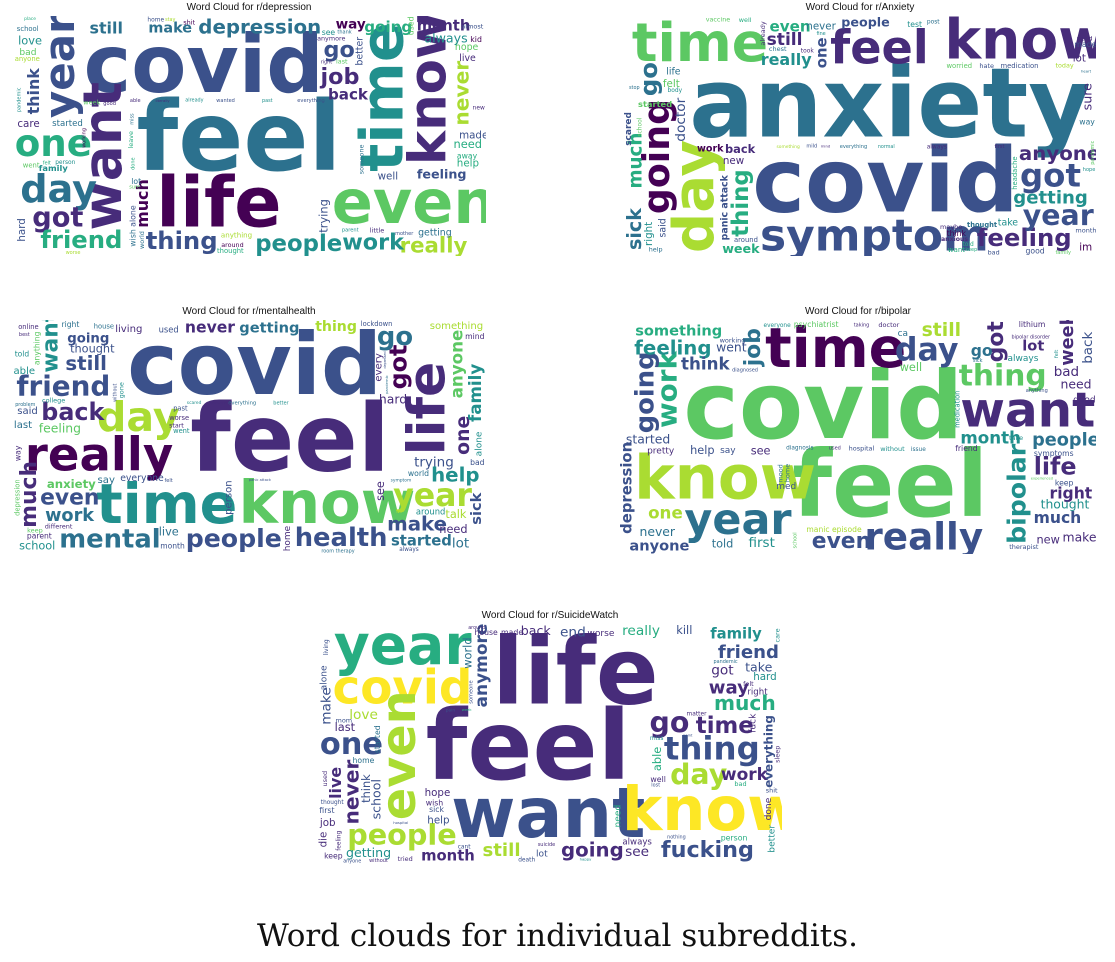 This screenshot has width=1115, height=962. Describe the element at coordinates (661, 452) in the screenshot. I see `cloud-word: pretty` at that location.